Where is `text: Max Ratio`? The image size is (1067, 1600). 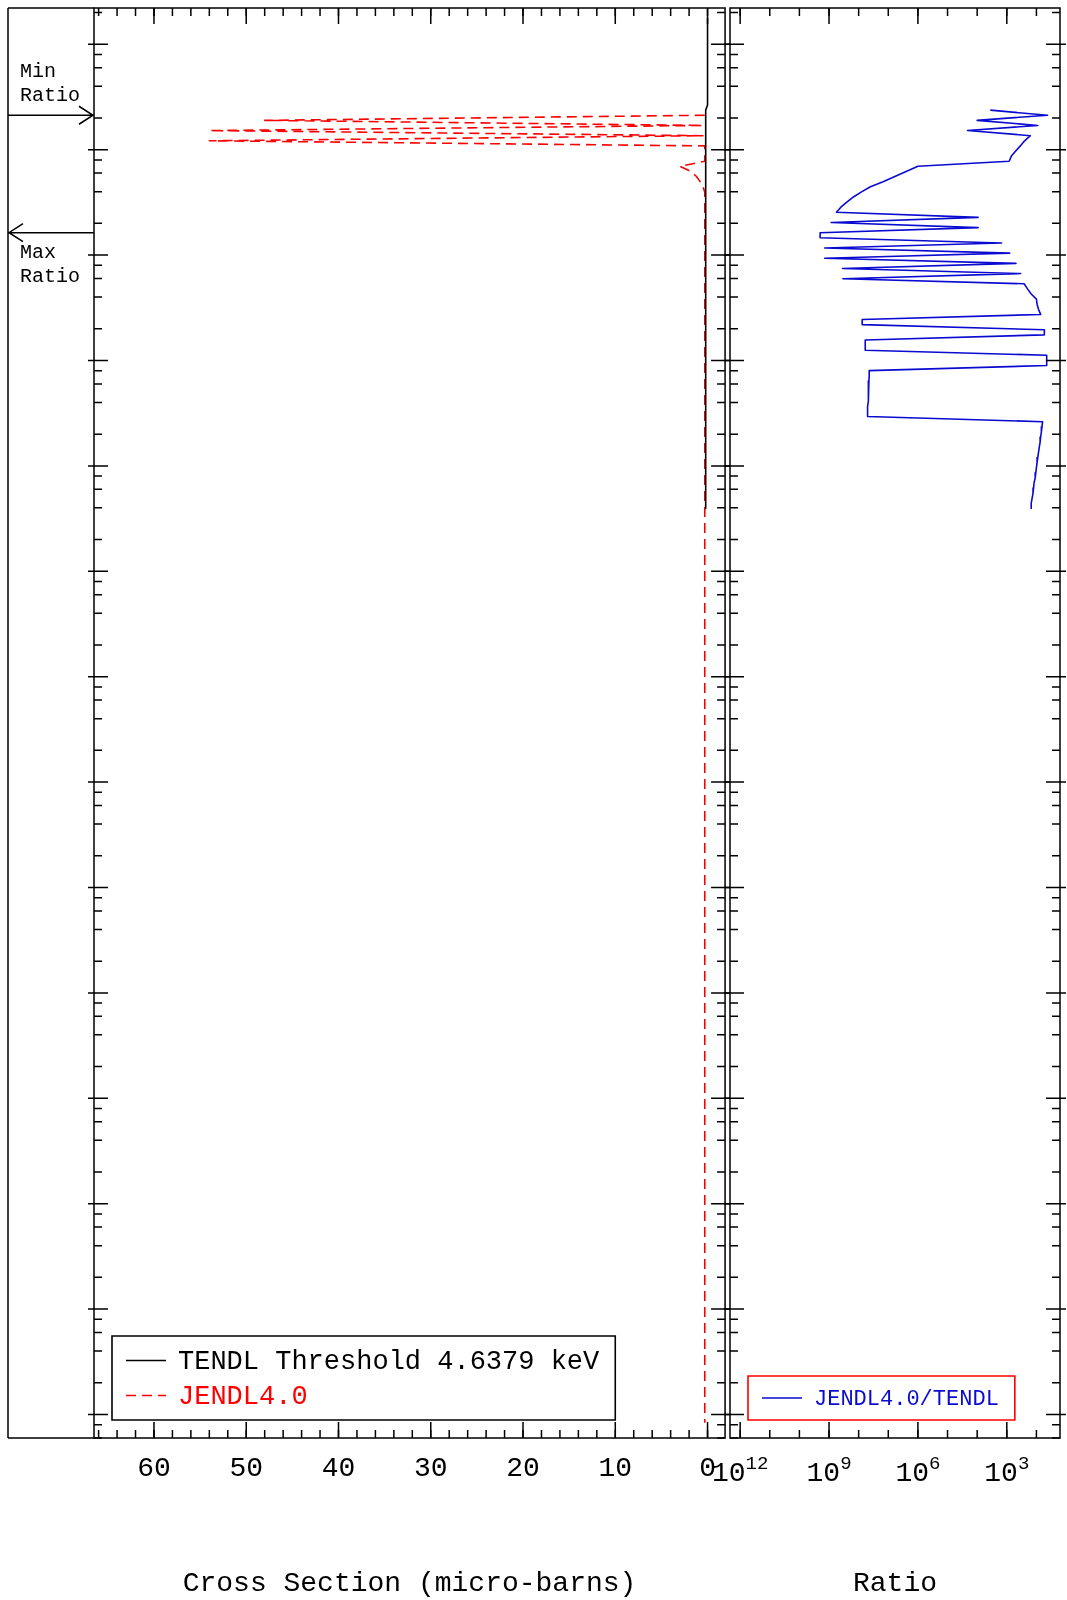
text: Max Ratio is located at coordinates (50, 265).